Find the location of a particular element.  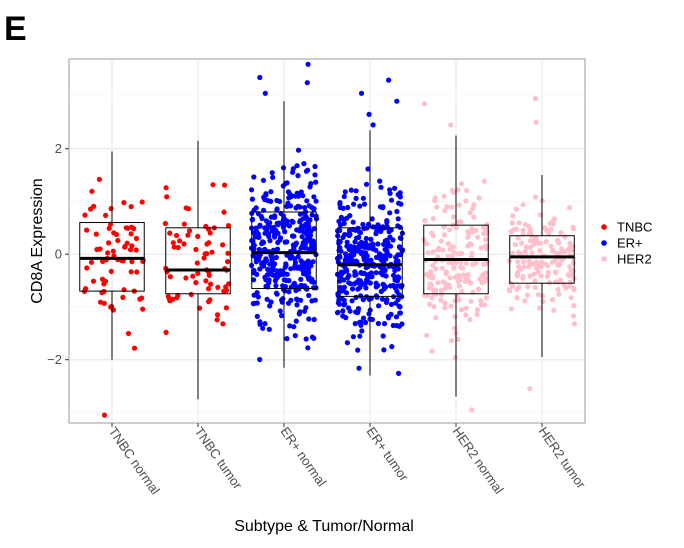

y-axis: −2 0 2 is located at coordinates (58, 254).